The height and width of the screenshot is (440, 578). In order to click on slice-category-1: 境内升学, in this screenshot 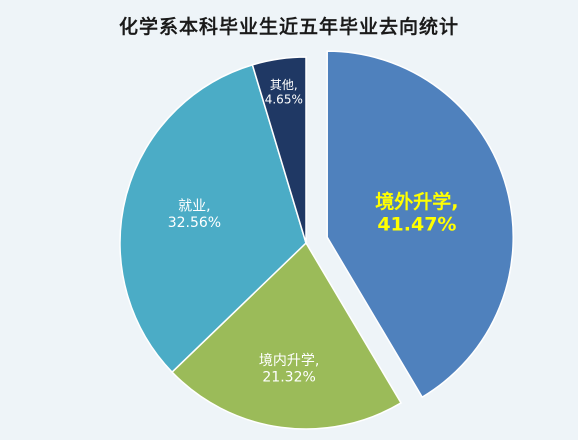, I will do `click(289, 361)`.